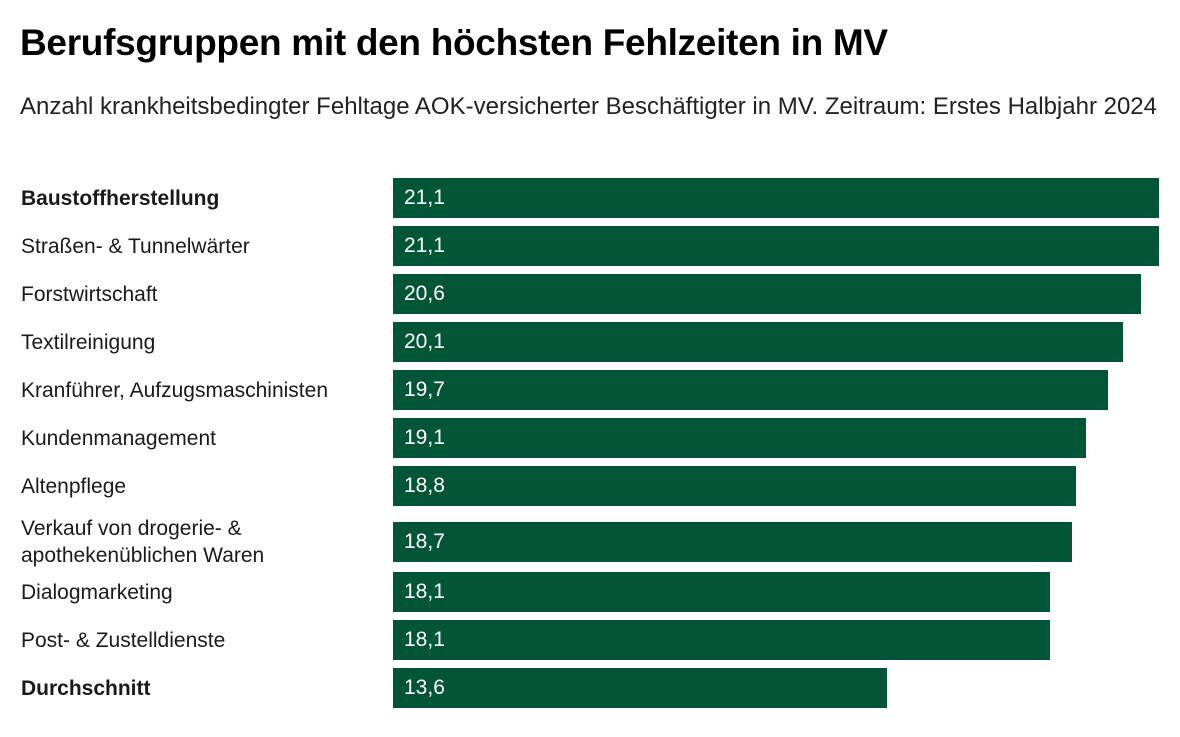  Describe the element at coordinates (424, 485) in the screenshot. I see `bar-value-label: 18,8` at that location.